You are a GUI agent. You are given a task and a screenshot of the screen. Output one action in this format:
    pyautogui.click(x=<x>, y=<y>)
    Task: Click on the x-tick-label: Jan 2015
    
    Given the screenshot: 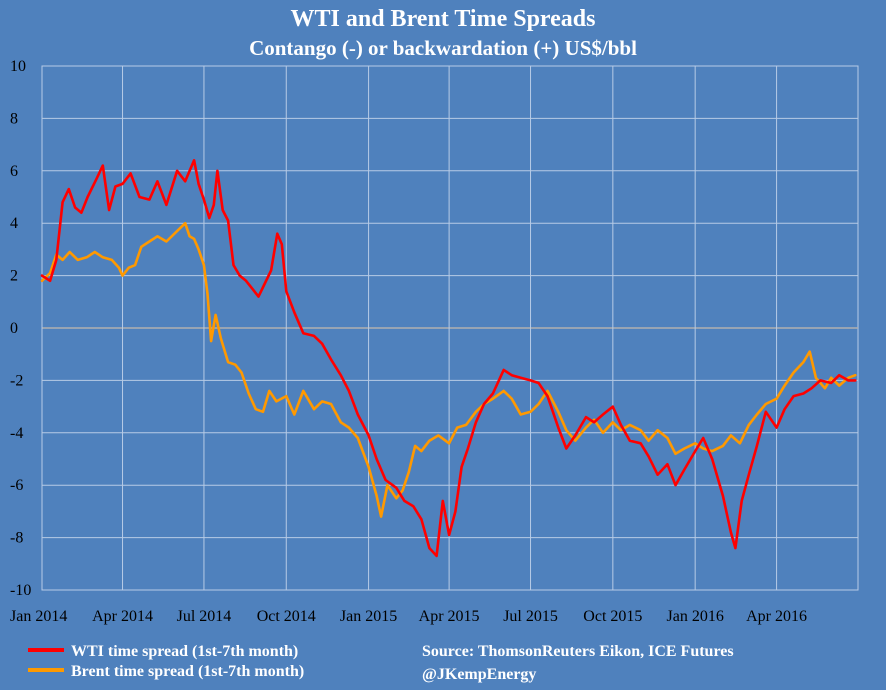 What is the action you would take?
    pyautogui.click(x=368, y=616)
    